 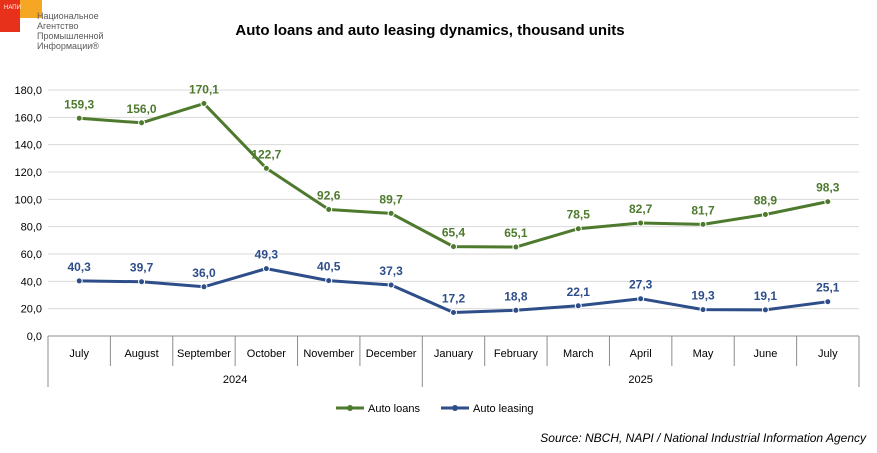 What do you see at coordinates (329, 195) in the screenshot?
I see `data-label: 92,6` at bounding box center [329, 195].